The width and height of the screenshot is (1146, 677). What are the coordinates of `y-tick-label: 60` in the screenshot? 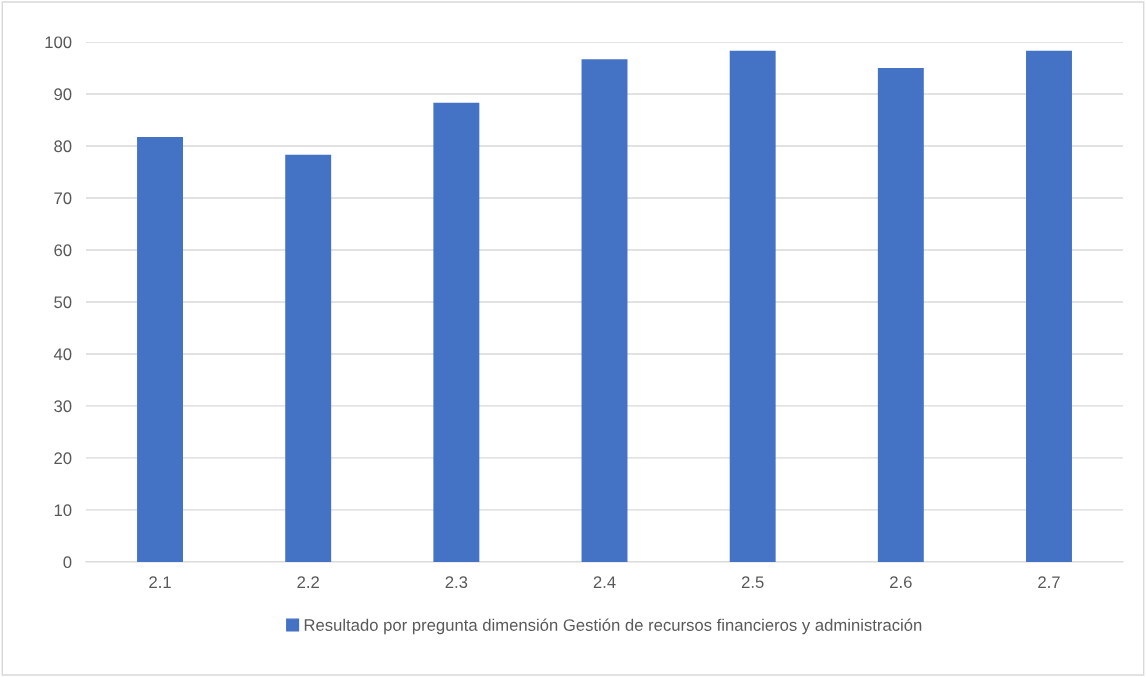 It's located at (63, 250).